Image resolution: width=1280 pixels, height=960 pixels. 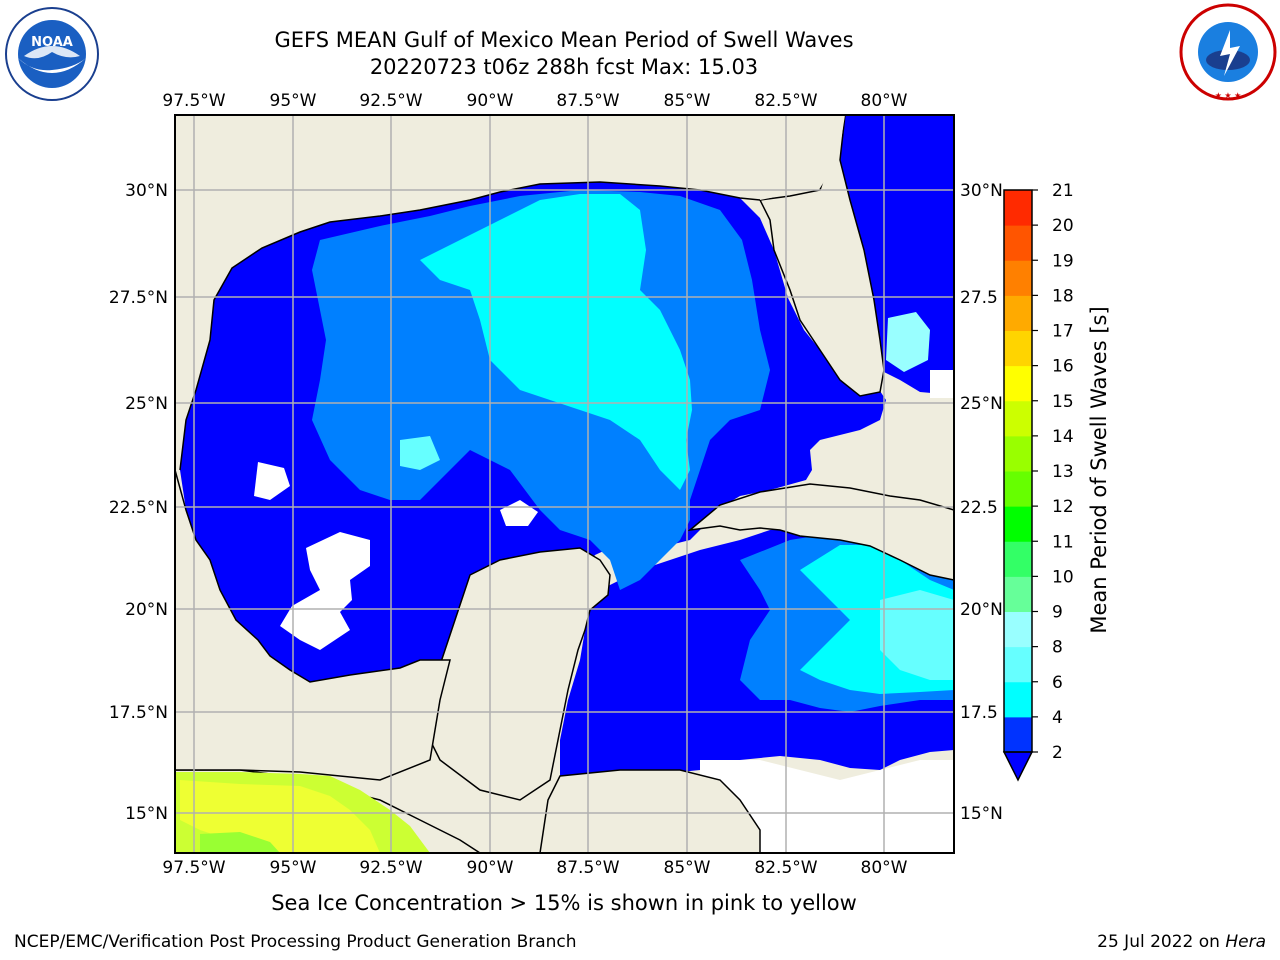 I want to click on colorbar-tick-label: 21, so click(x=1063, y=191).